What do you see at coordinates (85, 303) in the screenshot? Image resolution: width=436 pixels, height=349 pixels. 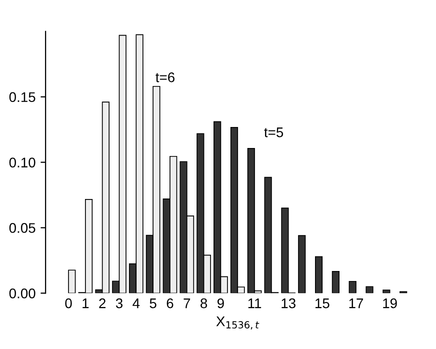 I see `x-tick-label: 1` at bounding box center [85, 303].